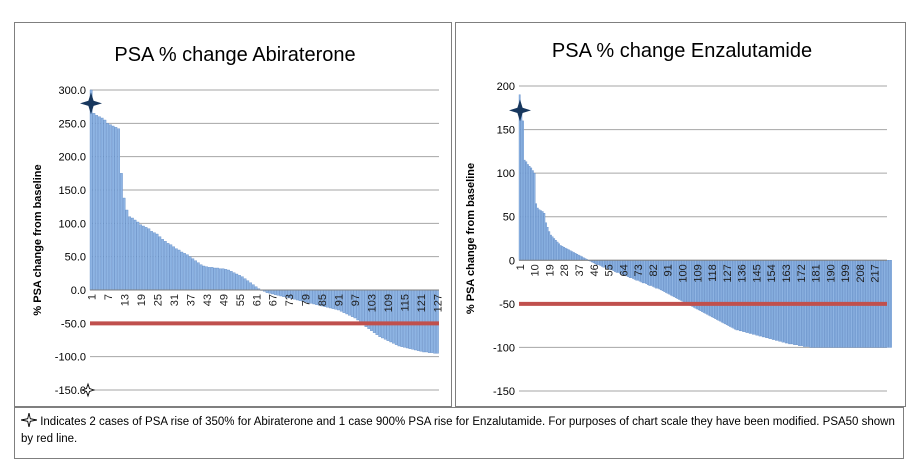  Describe the element at coordinates (234, 55) in the screenshot. I see `abiraterone-chart-title: PSA % change Abiraterone` at that location.